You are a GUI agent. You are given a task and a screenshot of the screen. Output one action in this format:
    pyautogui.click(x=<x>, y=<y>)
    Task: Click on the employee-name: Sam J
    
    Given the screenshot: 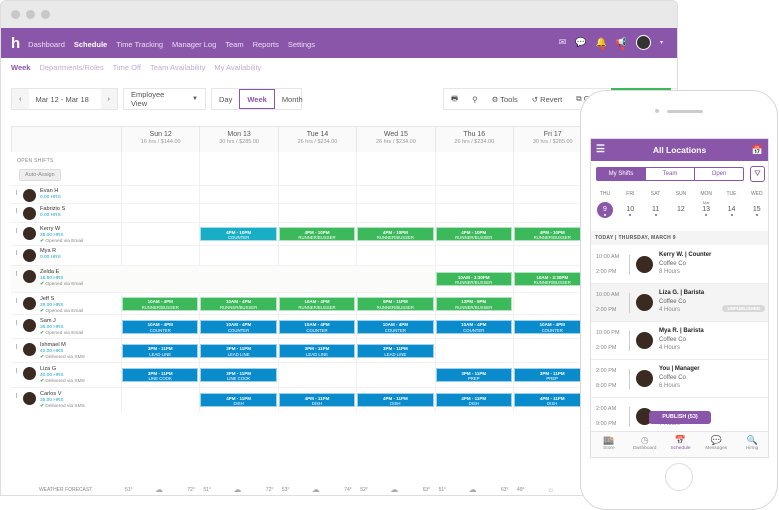 What is the action you would take?
    pyautogui.click(x=48, y=321)
    